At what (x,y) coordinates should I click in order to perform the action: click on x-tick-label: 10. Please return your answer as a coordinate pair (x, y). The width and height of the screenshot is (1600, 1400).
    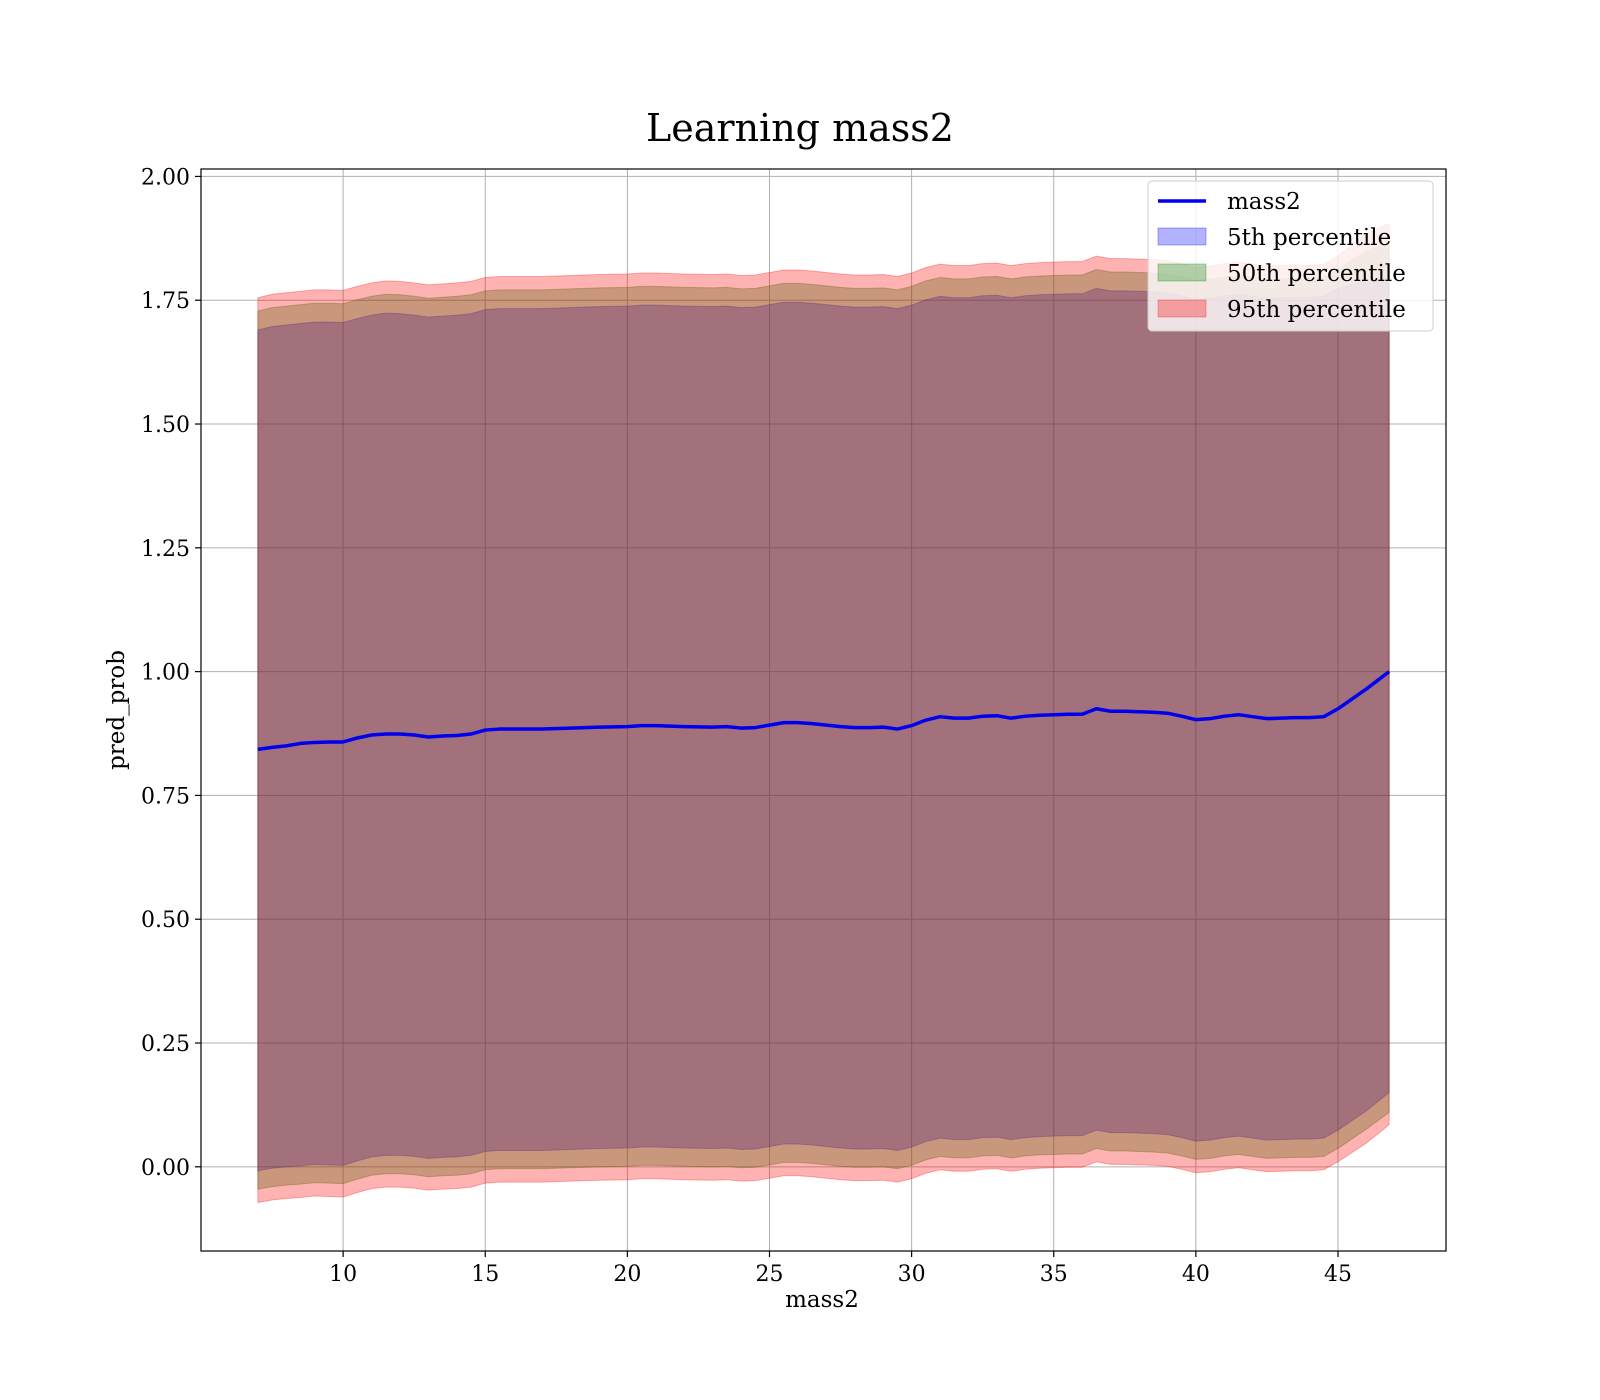
    Looking at the image, I should click on (343, 1274).